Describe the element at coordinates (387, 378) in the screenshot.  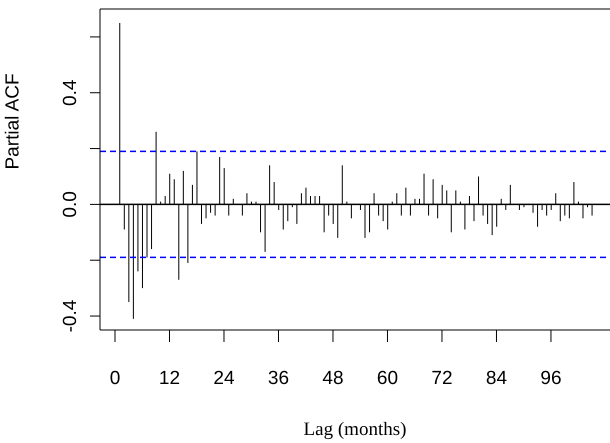
I see `x-tick-label: 60` at that location.